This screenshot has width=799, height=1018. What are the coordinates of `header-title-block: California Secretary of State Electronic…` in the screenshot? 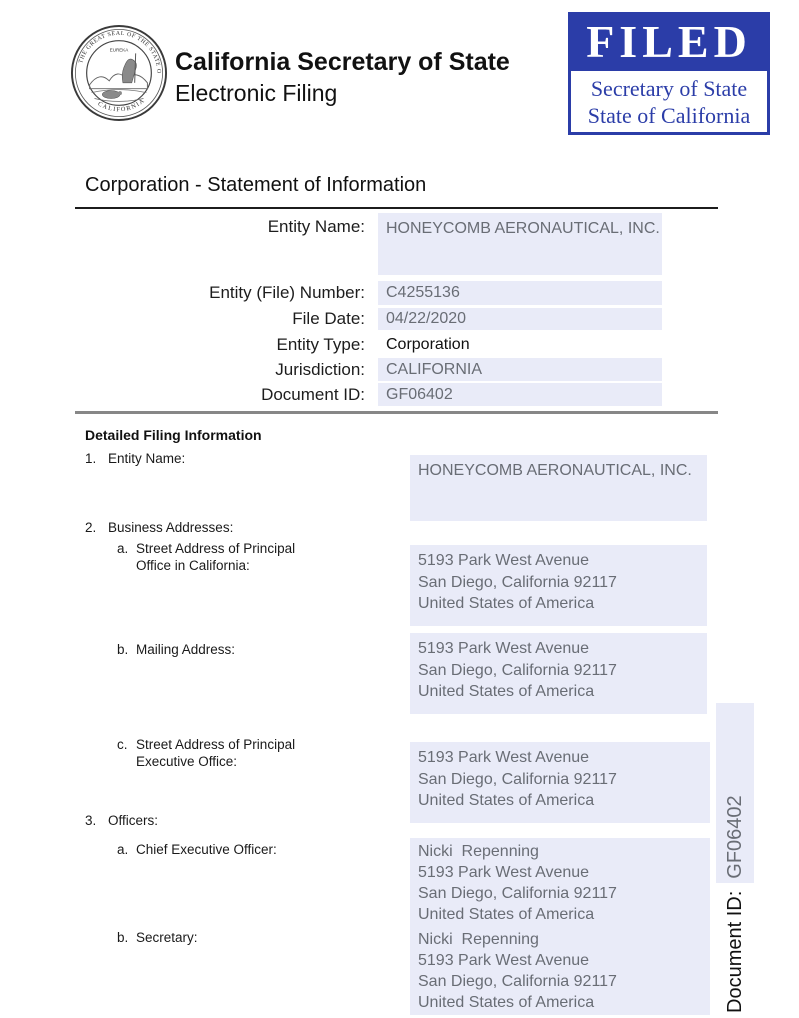 It's located at (342, 77).